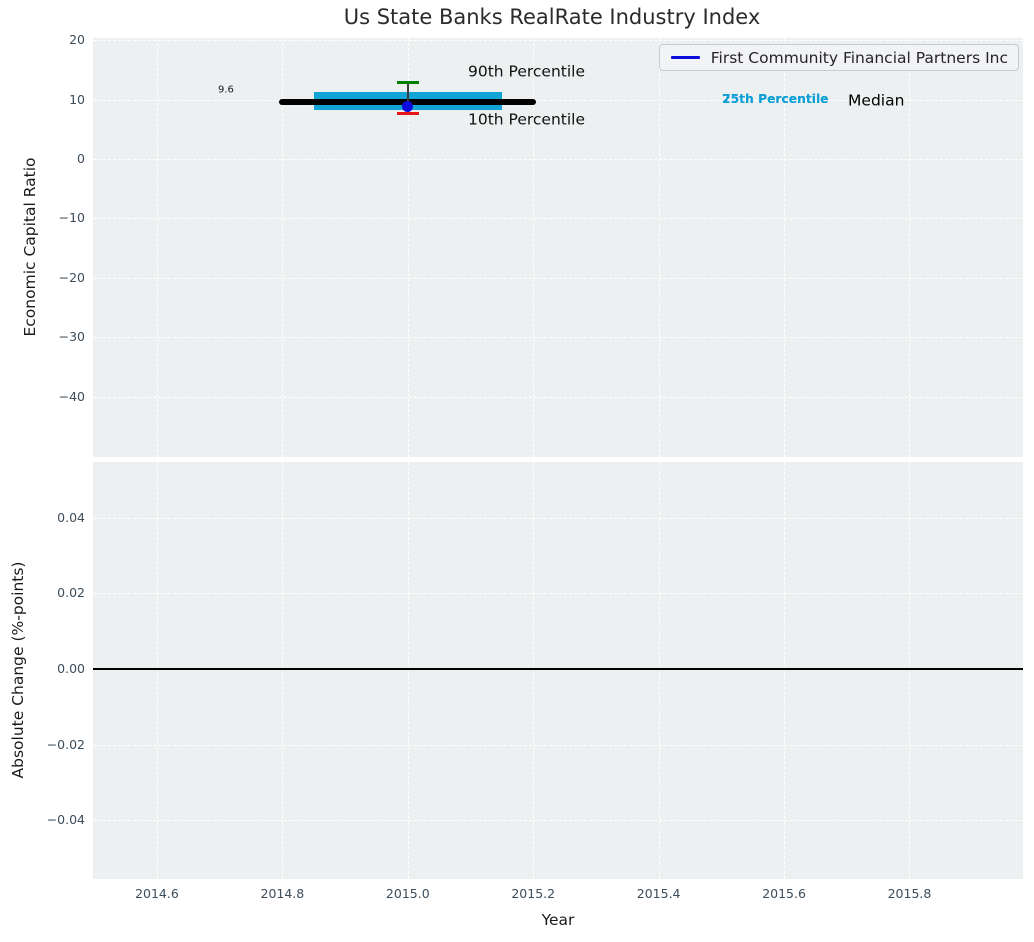 The width and height of the screenshot is (1034, 942). I want to click on ytick-label: 0.04, so click(71, 517).